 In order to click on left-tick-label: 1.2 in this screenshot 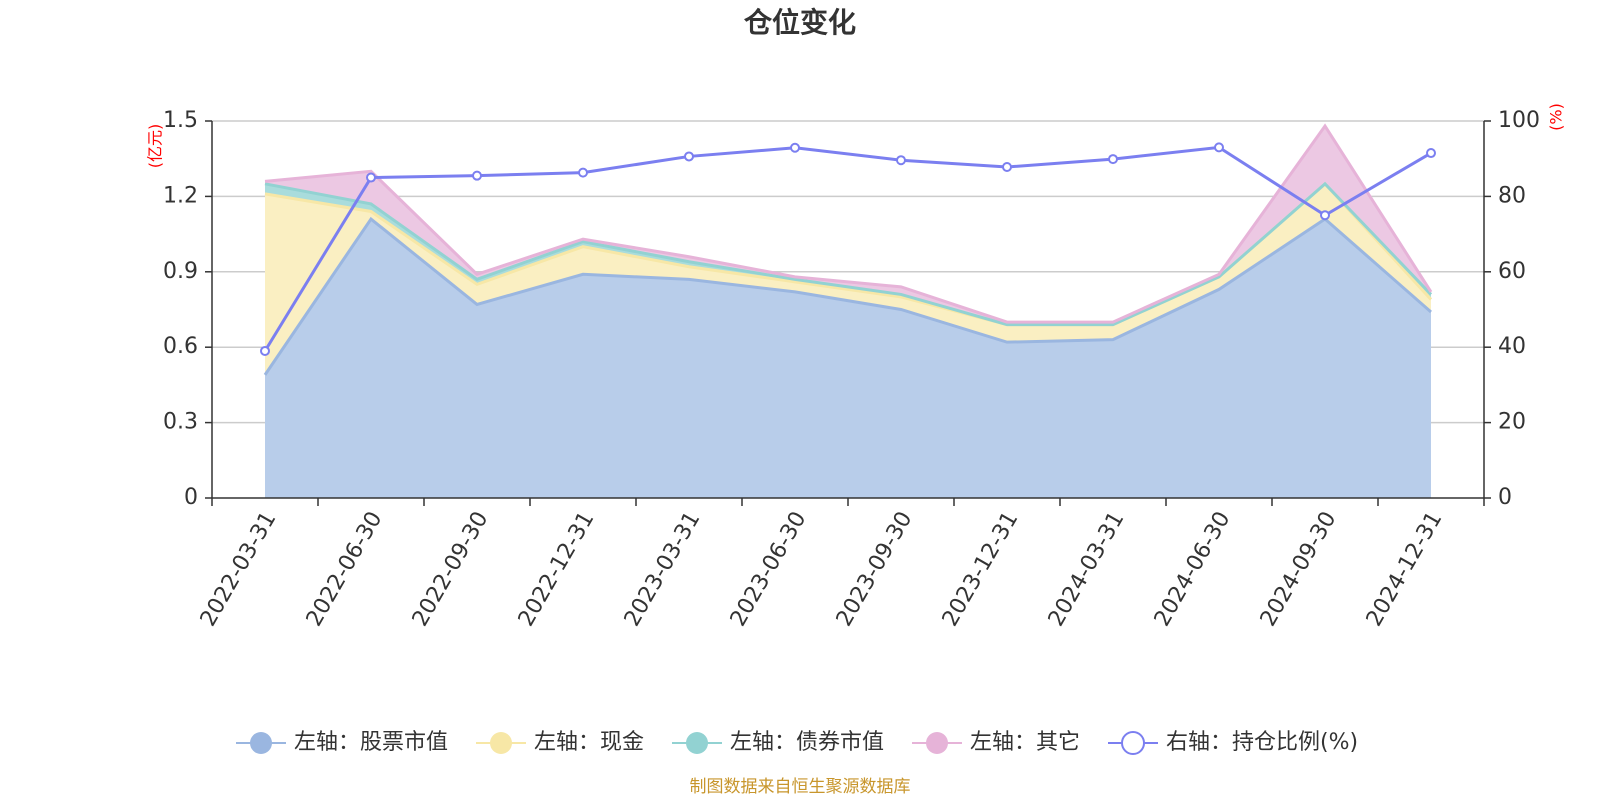, I will do `click(180, 195)`.